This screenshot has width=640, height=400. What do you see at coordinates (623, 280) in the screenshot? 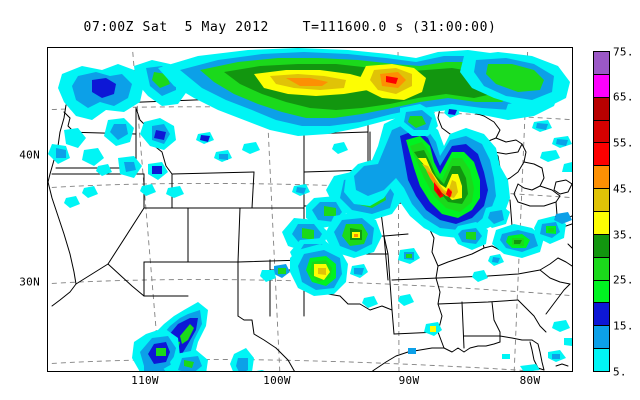
I see `colorbar-tick-label: 25.` at bounding box center [623, 280].